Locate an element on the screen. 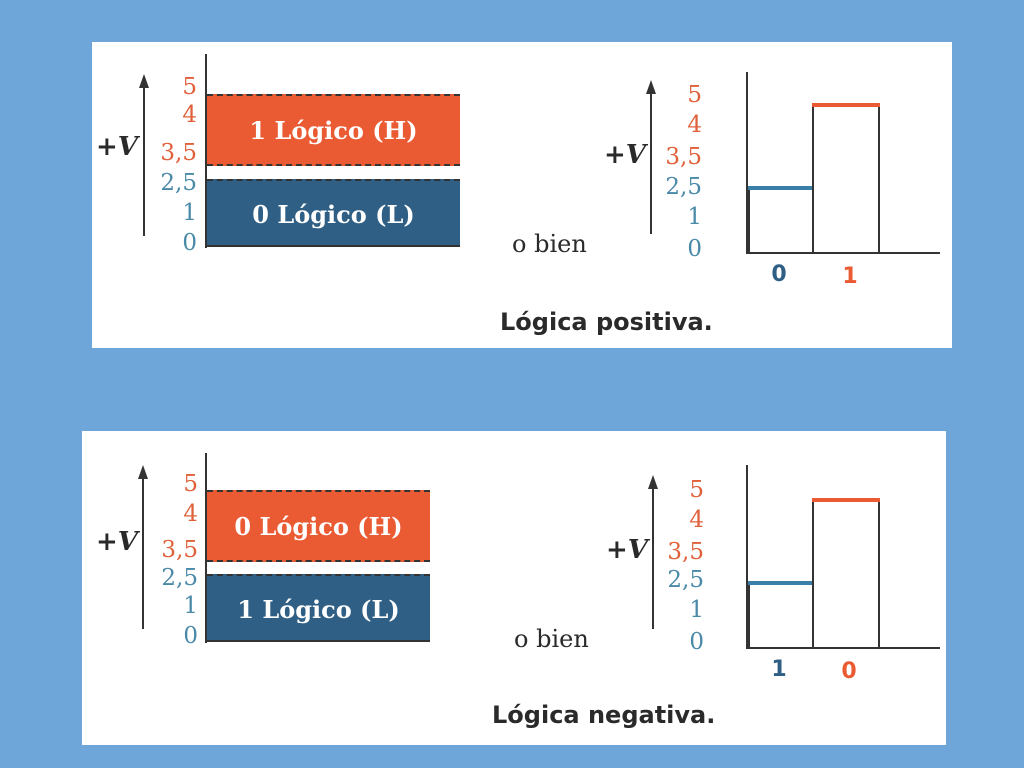  caption: Lógica negativa. is located at coordinates (604, 715).